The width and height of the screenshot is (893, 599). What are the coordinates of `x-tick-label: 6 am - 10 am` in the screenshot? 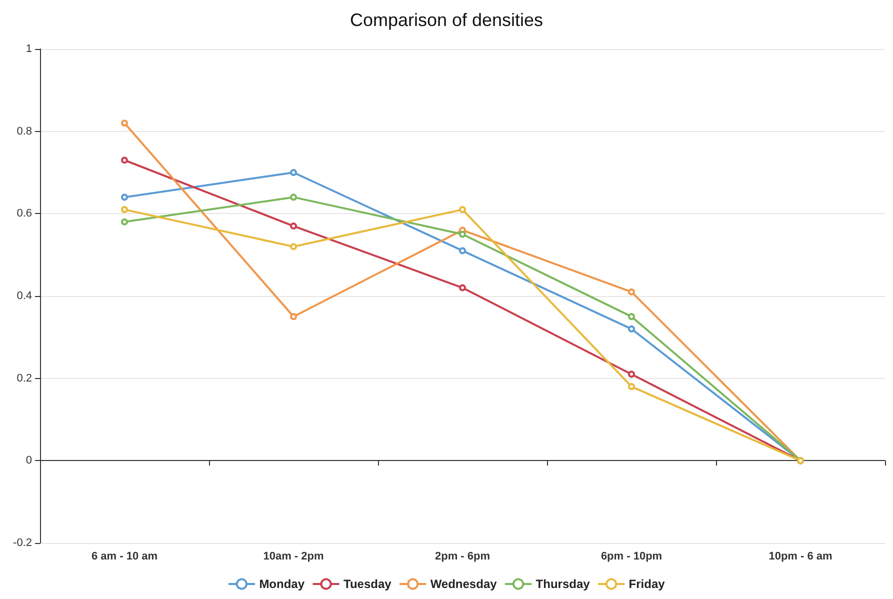 It's located at (124, 556).